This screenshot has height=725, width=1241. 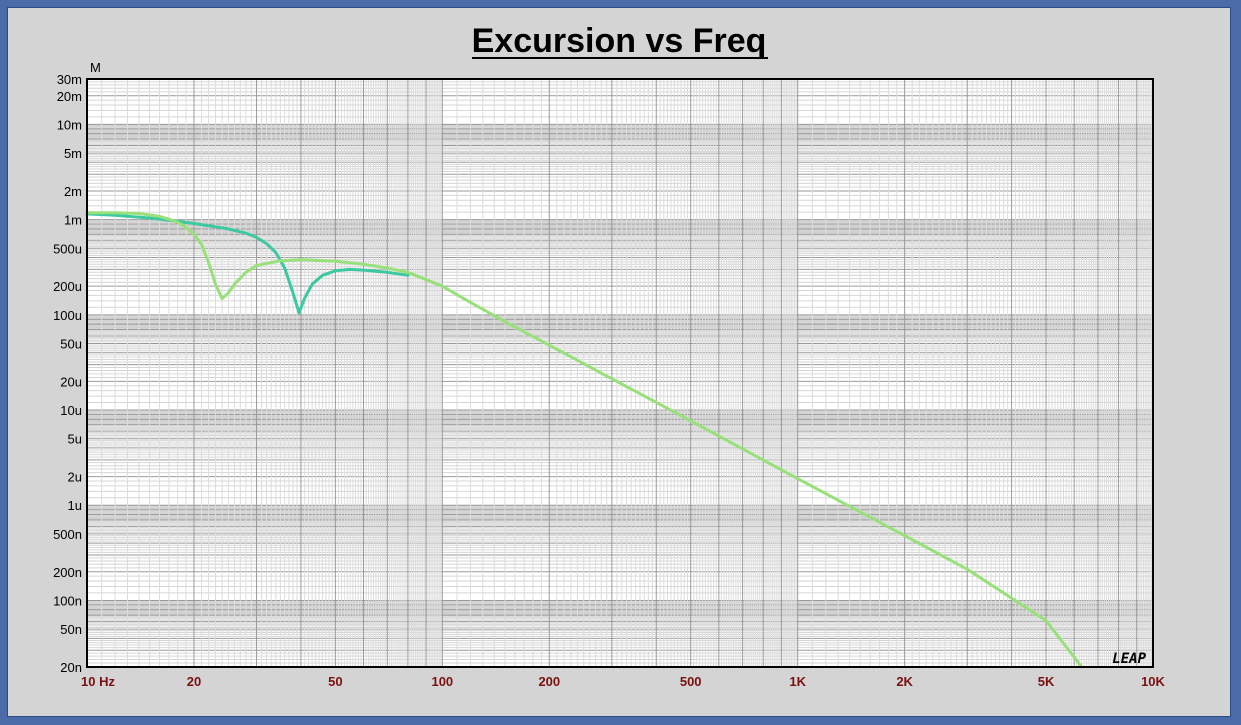 What do you see at coordinates (67, 248) in the screenshot?
I see `y-tick-label: 500u` at bounding box center [67, 248].